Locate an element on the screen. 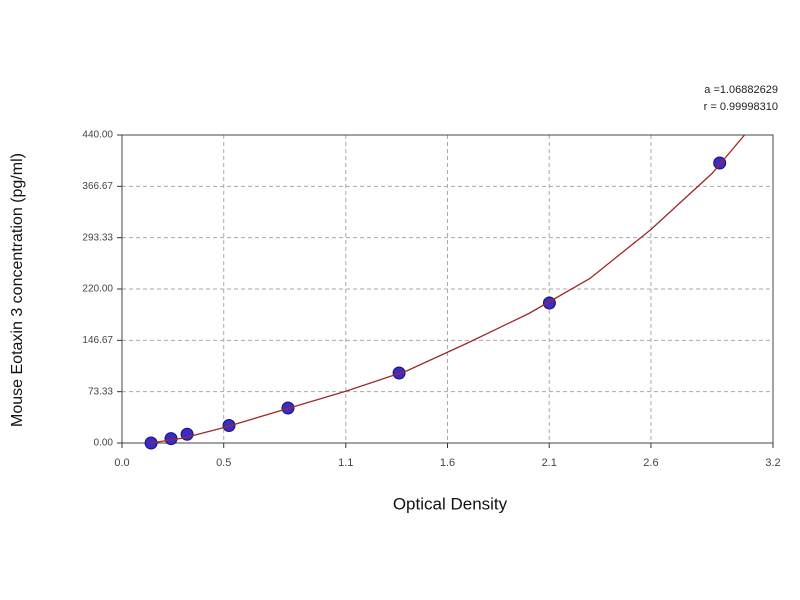  x-tick-label: 1.6 is located at coordinates (447, 463).